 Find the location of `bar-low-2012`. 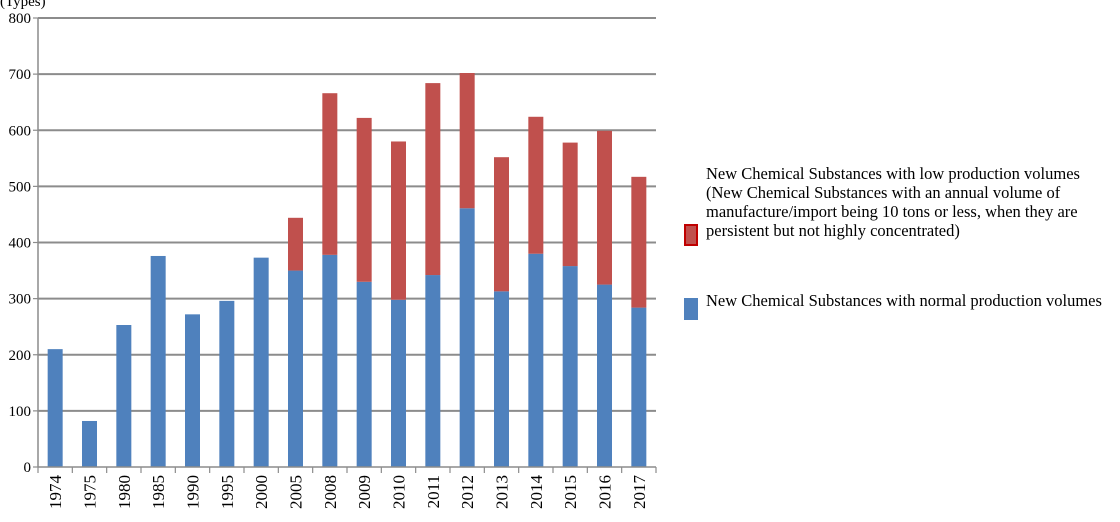

bar-low-2012 is located at coordinates (467, 141).